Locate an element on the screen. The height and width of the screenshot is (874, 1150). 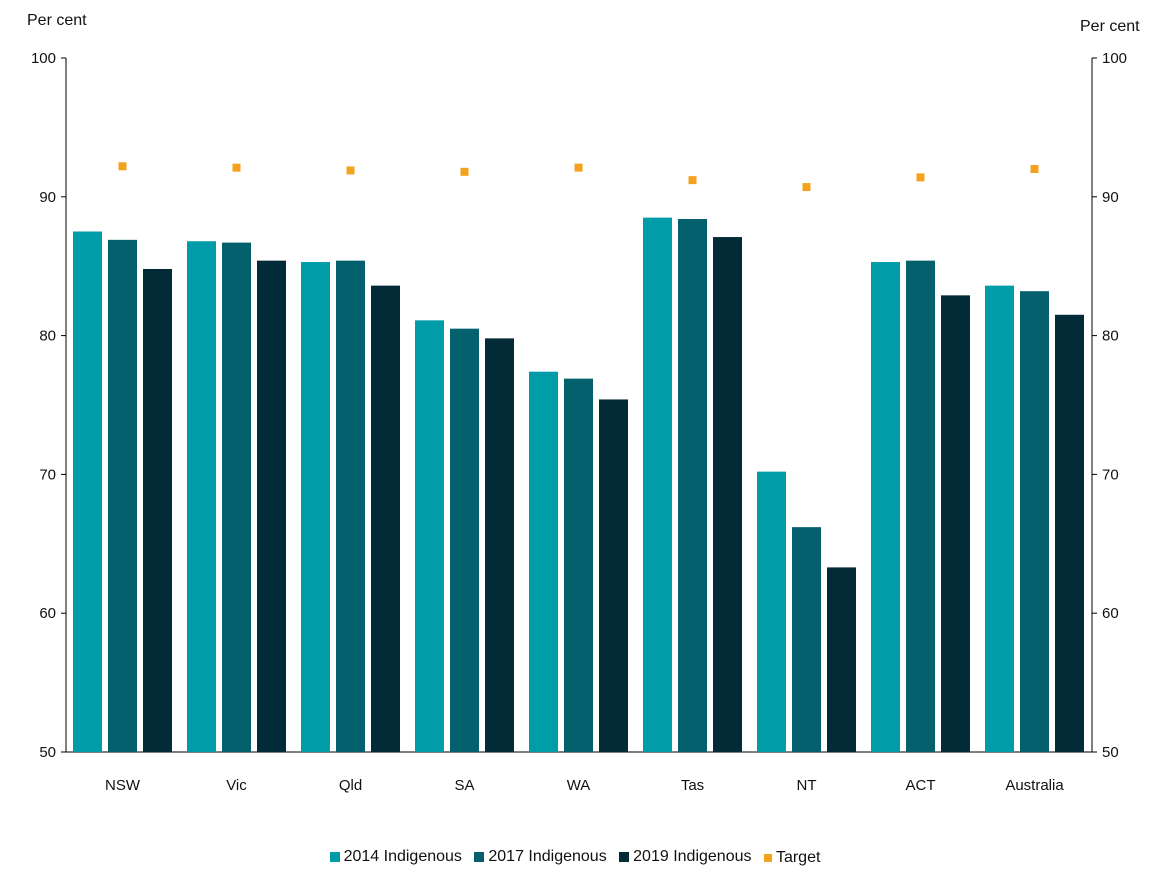
legend-item-2017: 2017 Indigenous is located at coordinates (540, 857).